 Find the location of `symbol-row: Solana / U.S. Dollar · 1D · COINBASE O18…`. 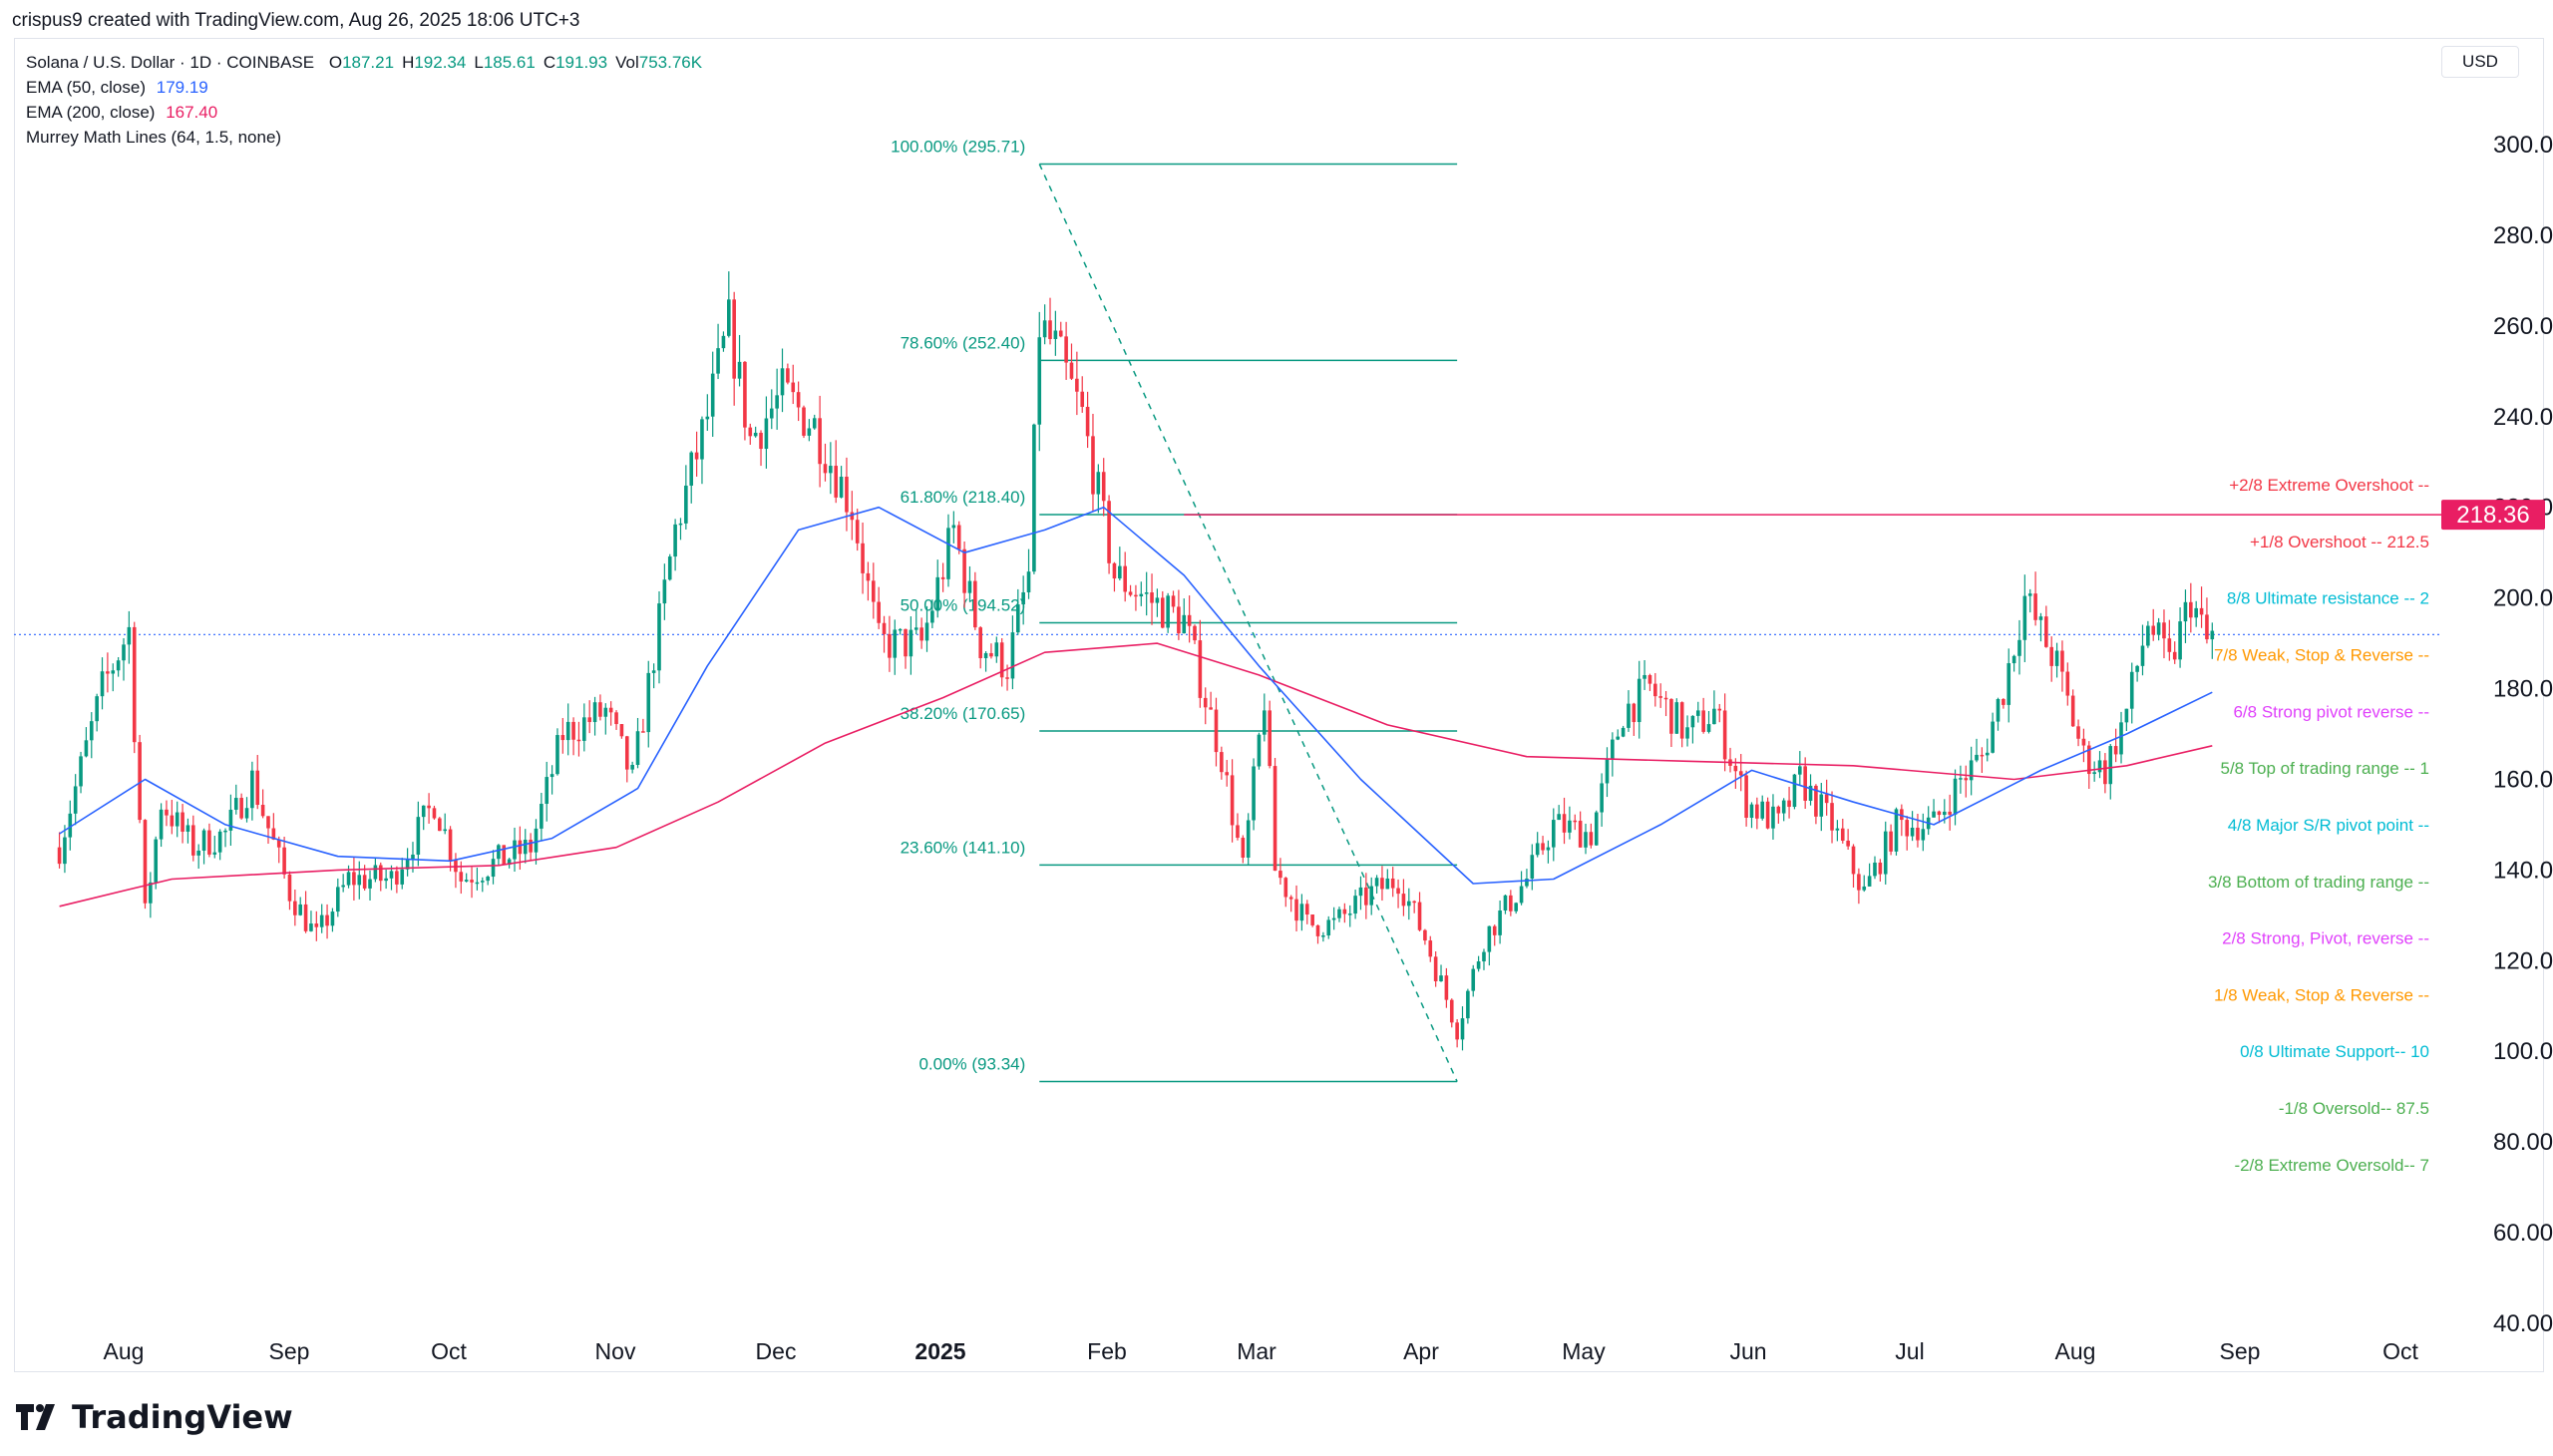

symbol-row: Solana / U.S. Dollar · 1D · COINBASE O18… is located at coordinates (364, 62).